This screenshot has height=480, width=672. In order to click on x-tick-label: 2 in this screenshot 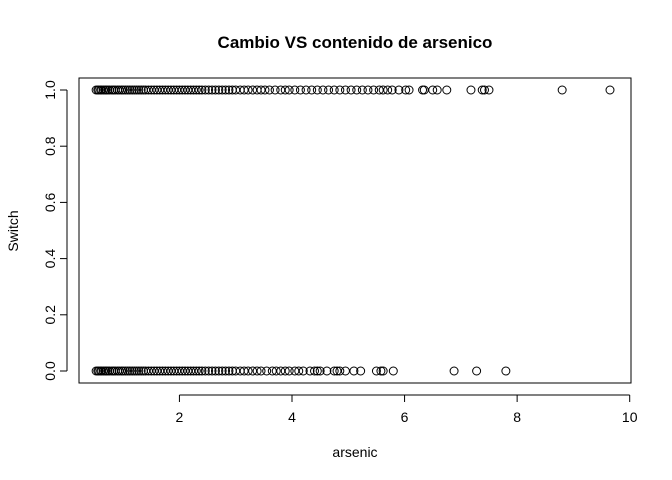, I will do `click(180, 417)`.